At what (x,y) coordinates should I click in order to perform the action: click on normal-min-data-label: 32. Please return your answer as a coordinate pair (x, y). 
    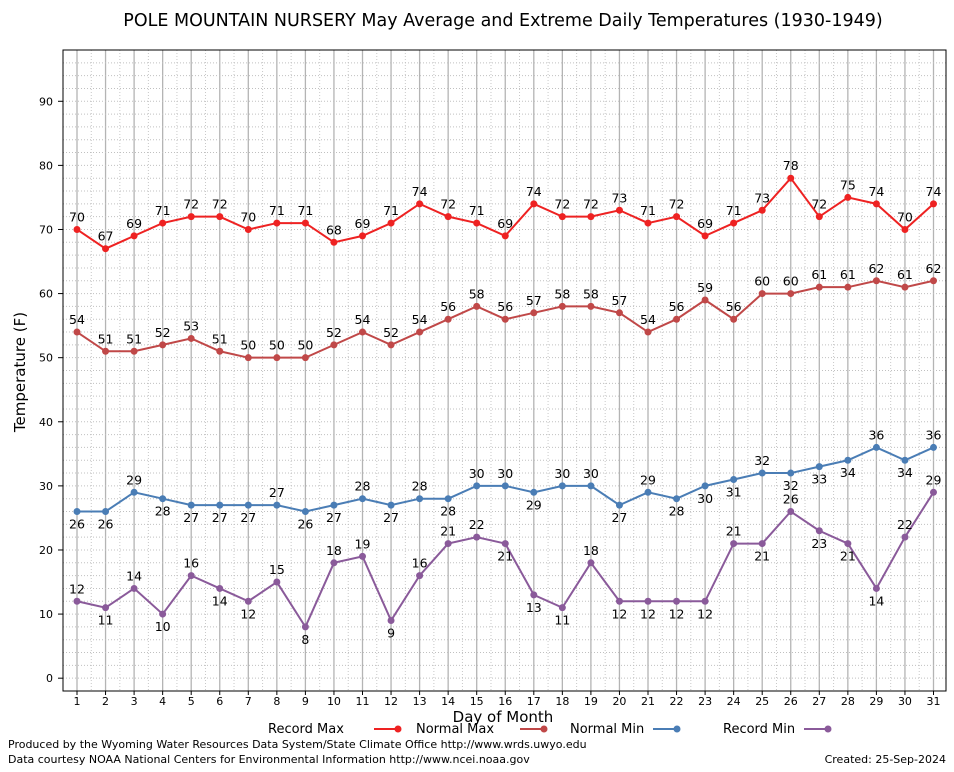
    Looking at the image, I should click on (762, 460).